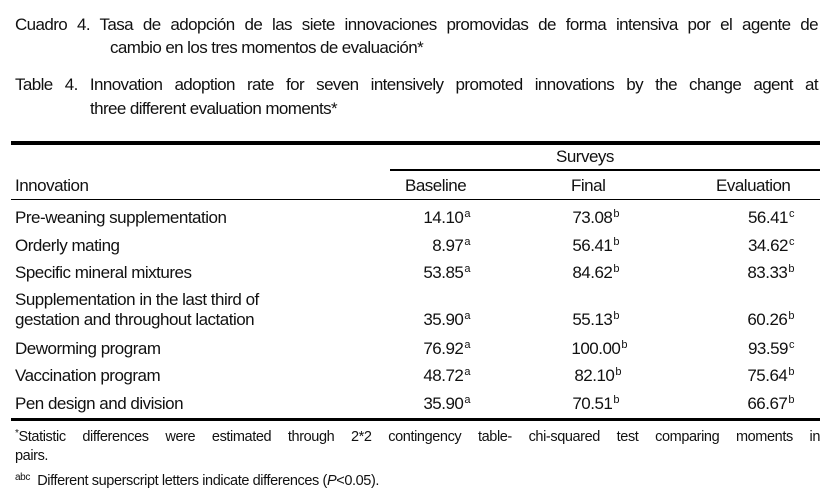  What do you see at coordinates (88, 375) in the screenshot?
I see `innovation-cell: Vaccination program` at bounding box center [88, 375].